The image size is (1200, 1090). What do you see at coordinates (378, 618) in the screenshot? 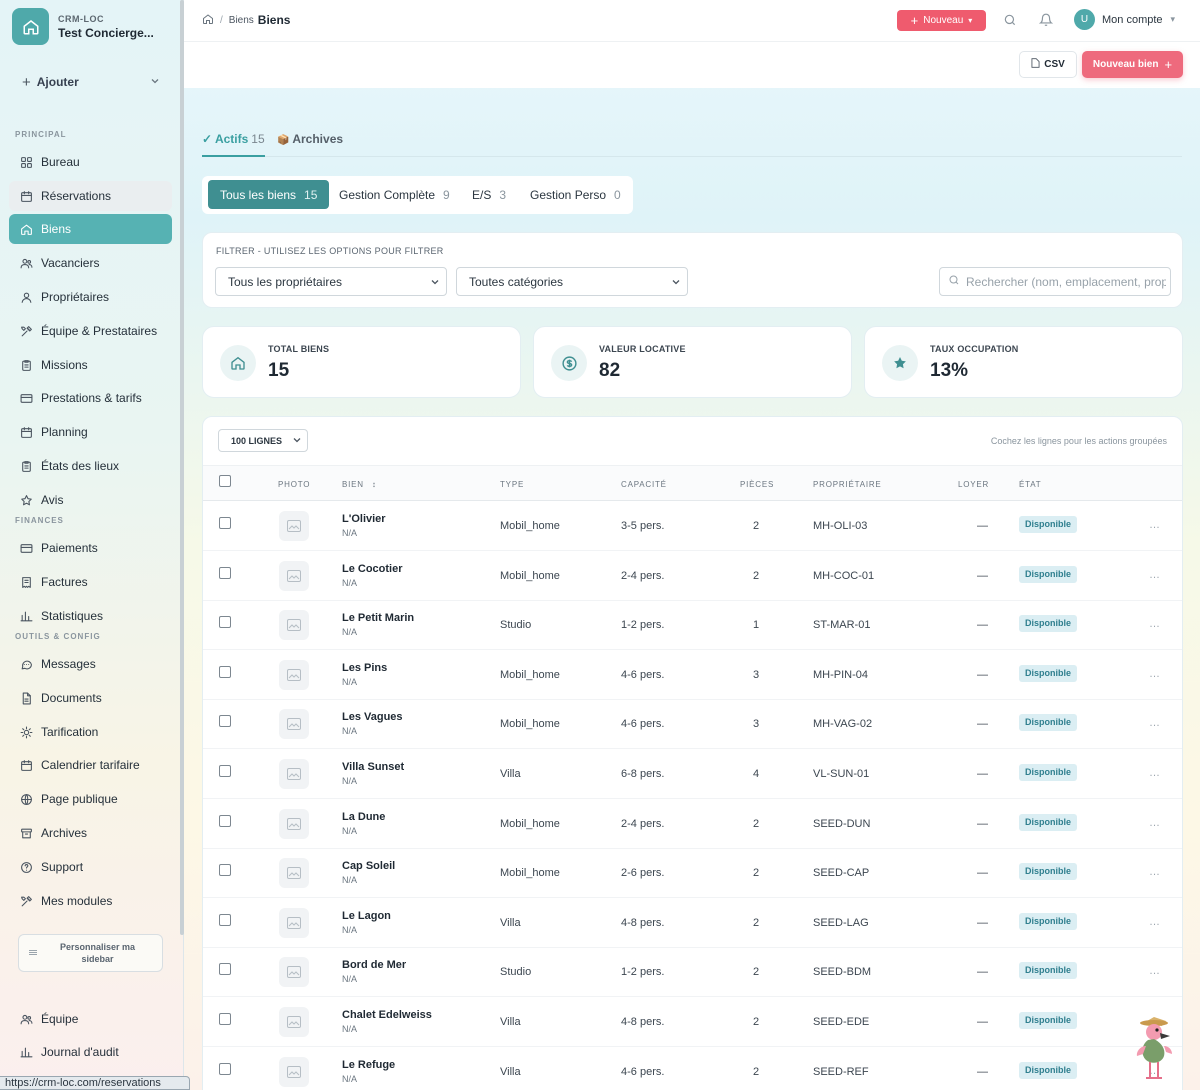
I see `bien-name: Le Petit Marin` at bounding box center [378, 618].